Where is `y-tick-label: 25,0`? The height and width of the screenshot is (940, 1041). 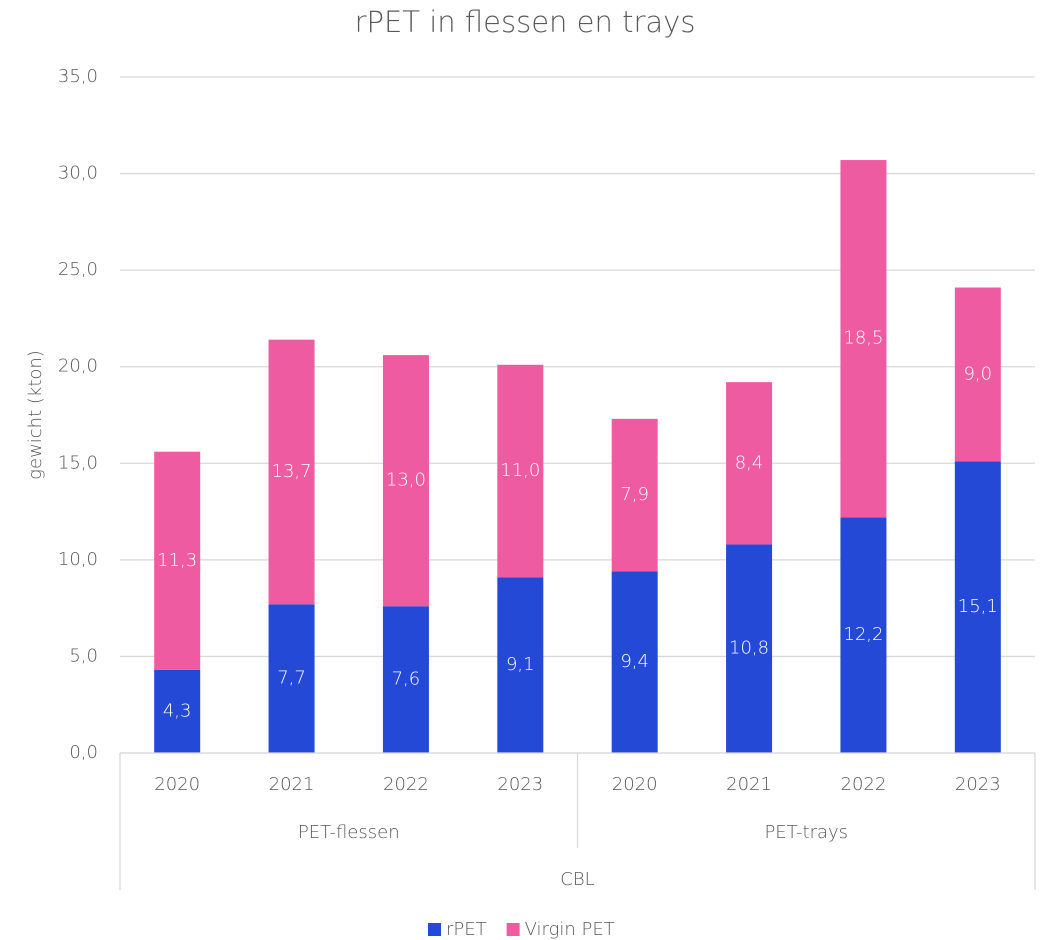 y-tick-label: 25,0 is located at coordinates (78, 269).